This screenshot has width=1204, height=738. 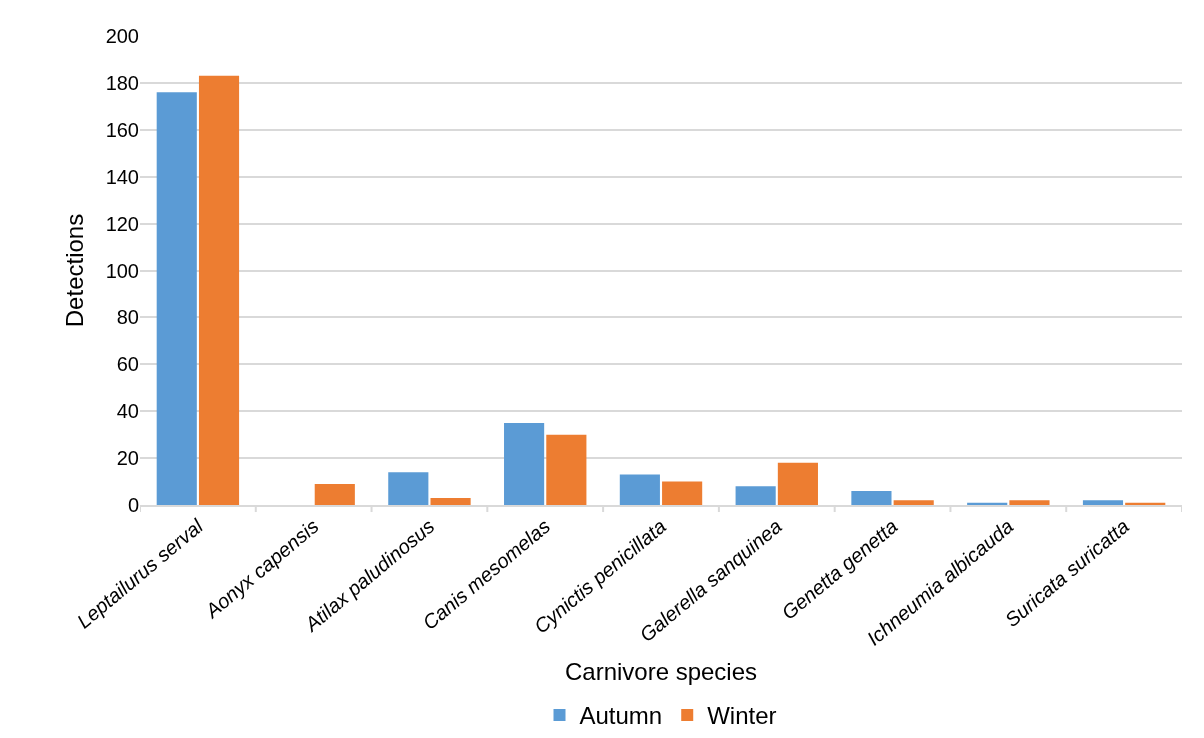 I want to click on y-tick-label: 160, so click(x=122, y=129).